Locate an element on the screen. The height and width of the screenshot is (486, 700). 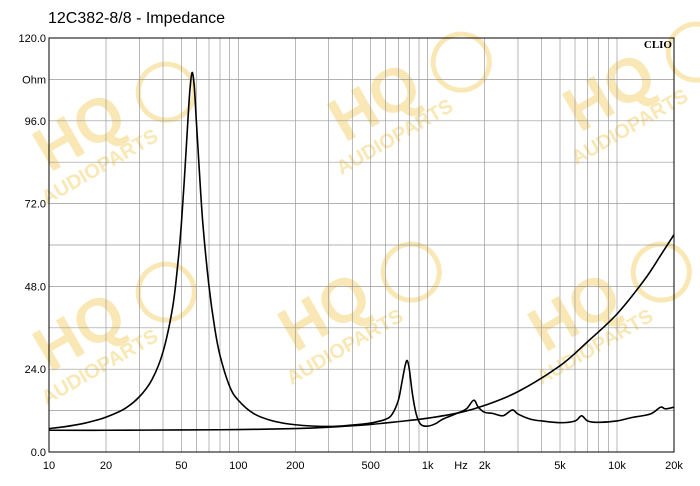
x-tick-label: 10k is located at coordinates (617, 466).